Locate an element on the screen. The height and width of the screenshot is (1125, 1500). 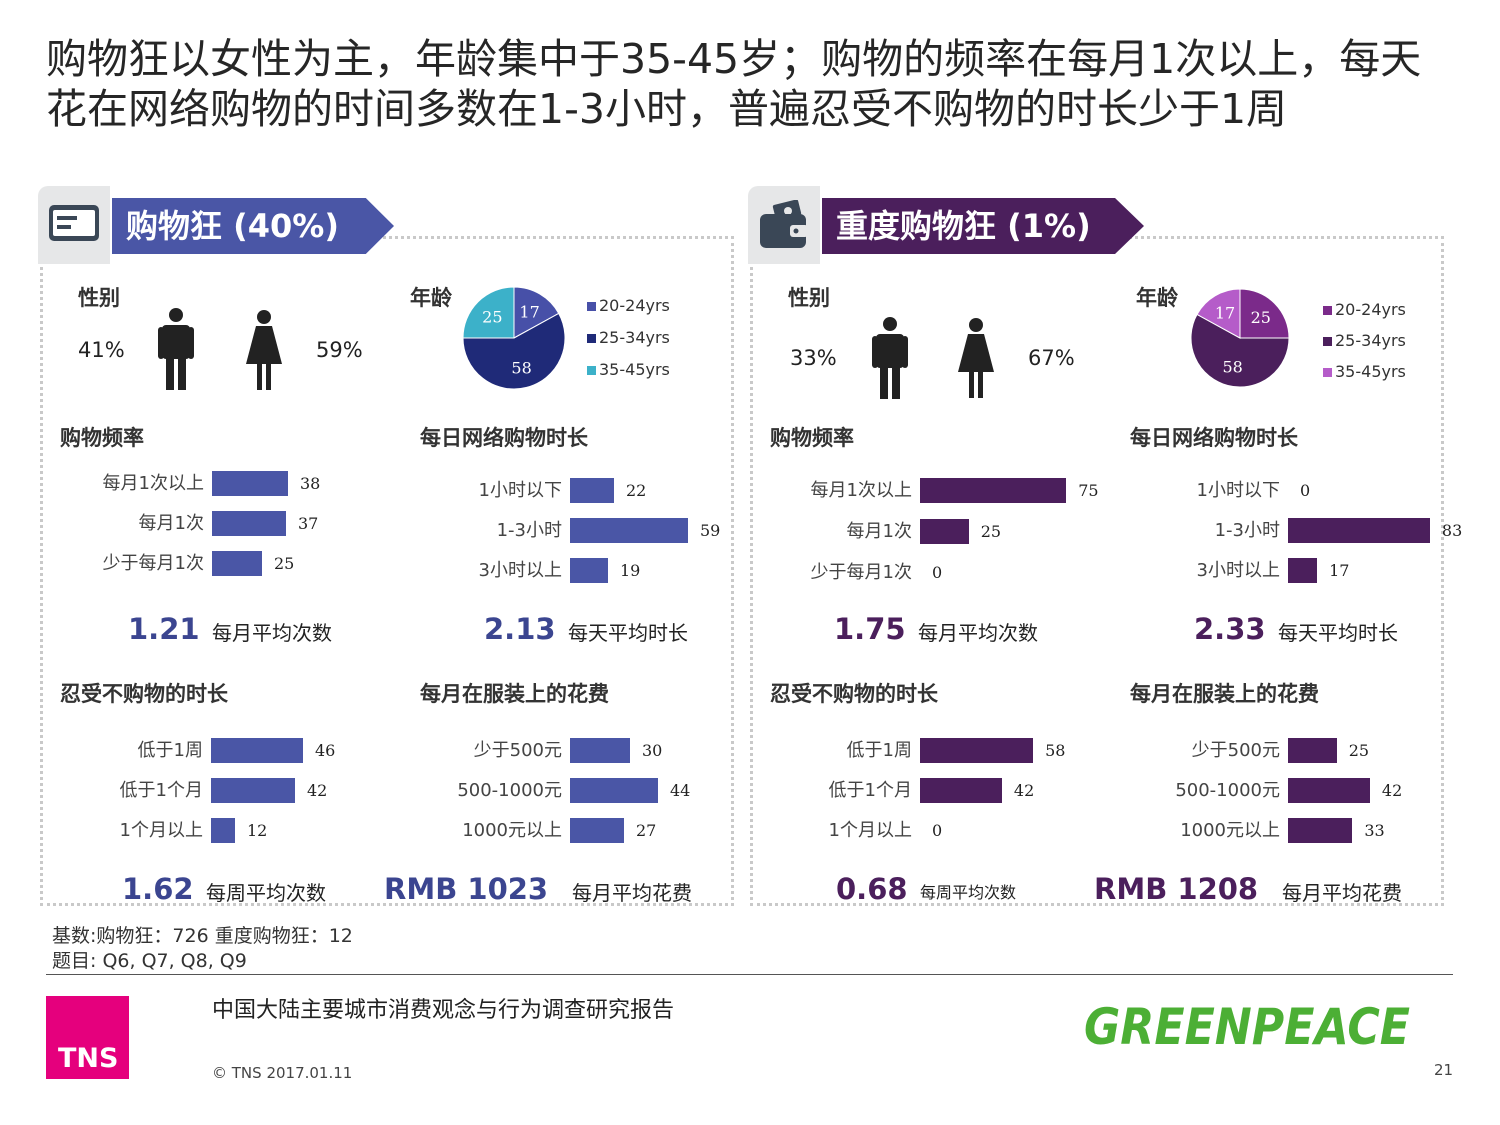
legend-label: 35-45yrs is located at coordinates (634, 369).